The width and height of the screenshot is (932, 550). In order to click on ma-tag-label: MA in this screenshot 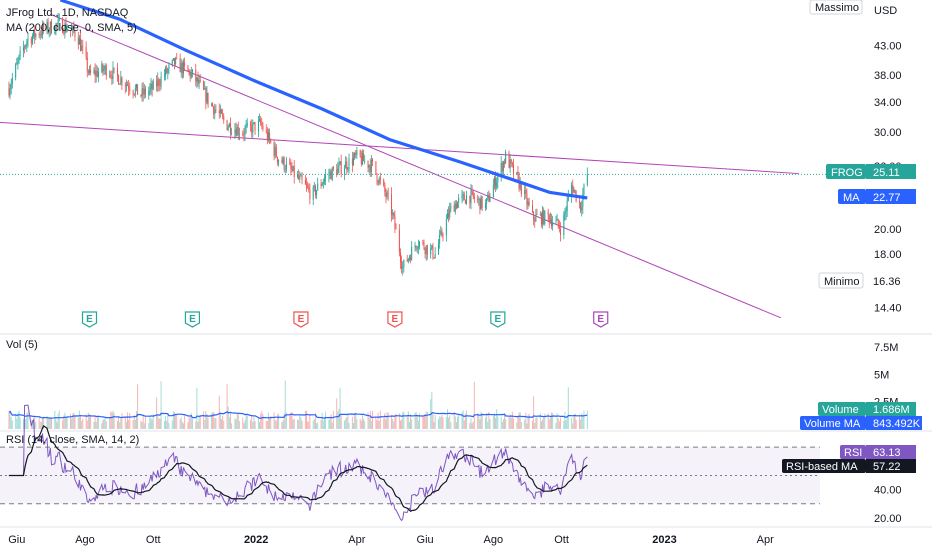, I will do `click(851, 198)`.